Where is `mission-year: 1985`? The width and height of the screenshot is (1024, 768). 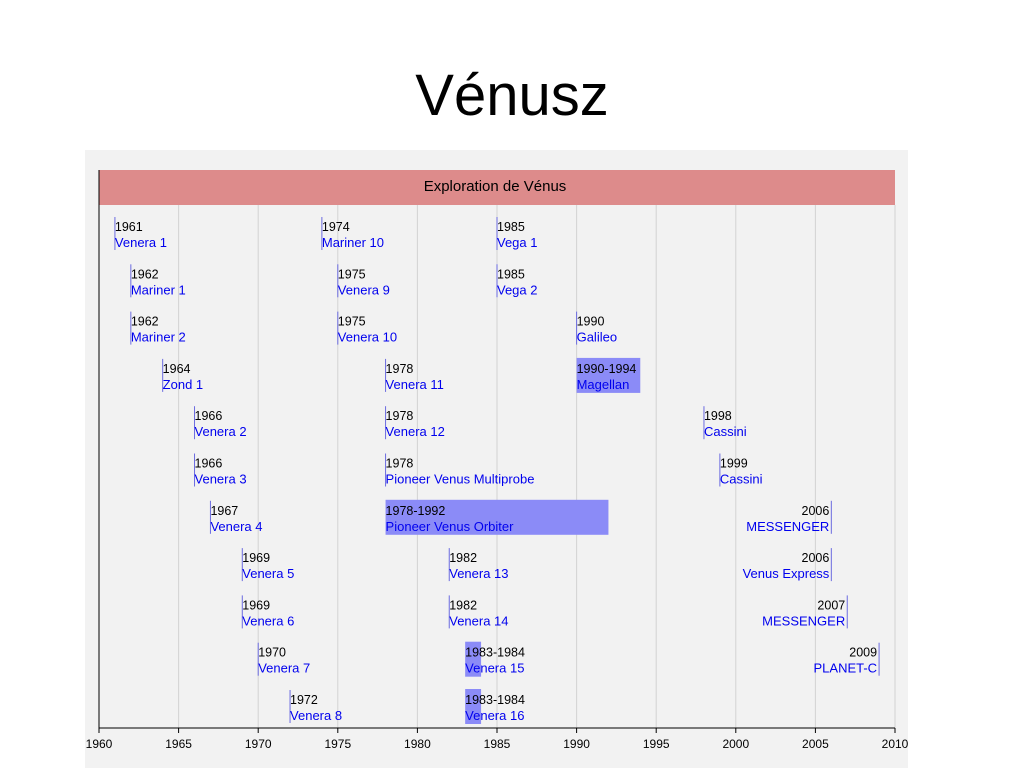
mission-year: 1985 is located at coordinates (511, 227).